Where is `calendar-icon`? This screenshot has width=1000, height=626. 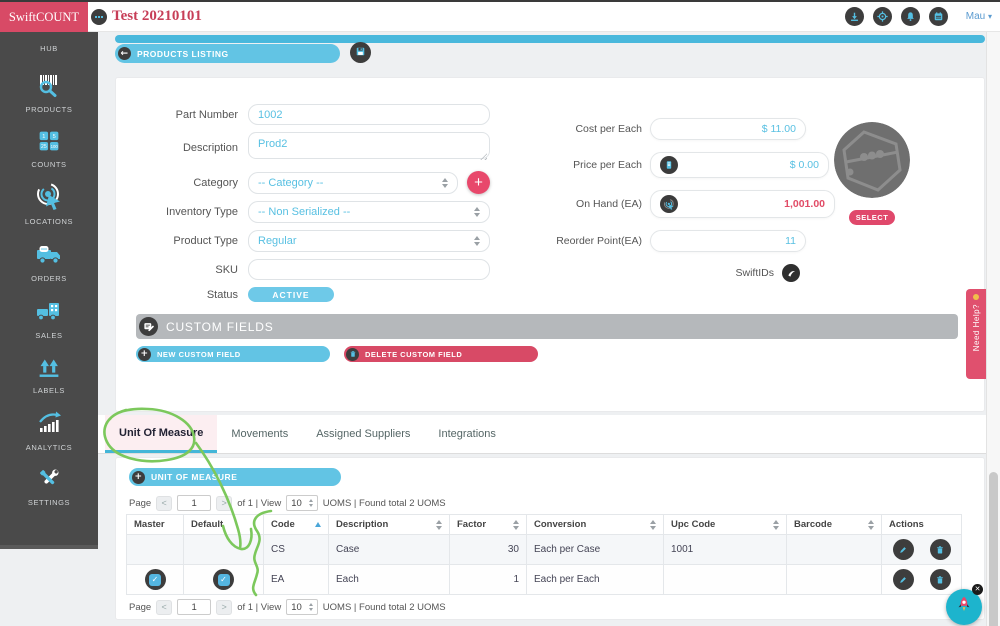
calendar-icon is located at coordinates (938, 16).